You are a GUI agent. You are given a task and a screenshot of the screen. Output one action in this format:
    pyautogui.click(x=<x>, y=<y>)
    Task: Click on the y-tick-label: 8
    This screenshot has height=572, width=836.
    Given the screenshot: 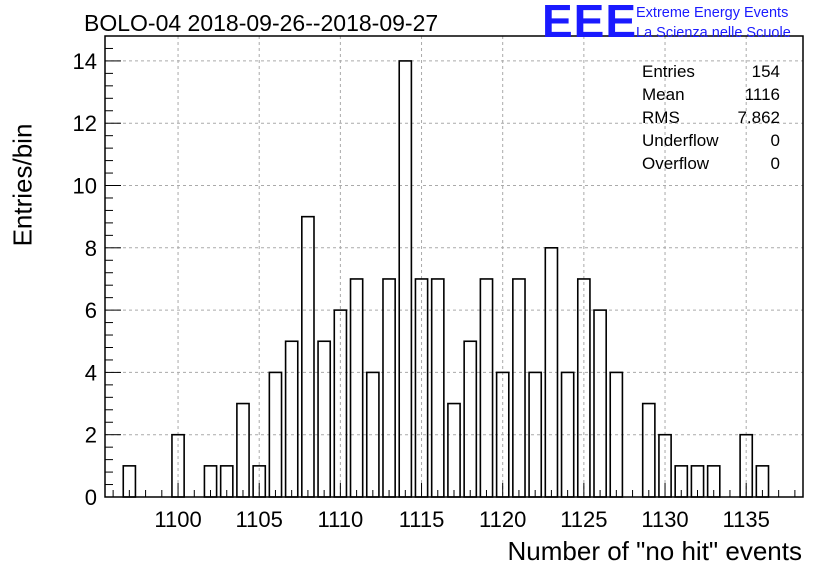 What is the action you would take?
    pyautogui.click(x=91, y=248)
    